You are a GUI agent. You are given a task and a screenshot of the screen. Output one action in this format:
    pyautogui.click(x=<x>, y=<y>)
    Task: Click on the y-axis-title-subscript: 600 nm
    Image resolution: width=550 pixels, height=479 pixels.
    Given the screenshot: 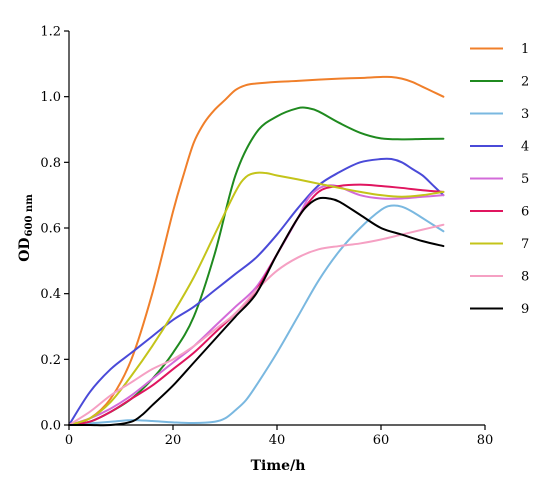 What is the action you would take?
    pyautogui.click(x=29, y=215)
    